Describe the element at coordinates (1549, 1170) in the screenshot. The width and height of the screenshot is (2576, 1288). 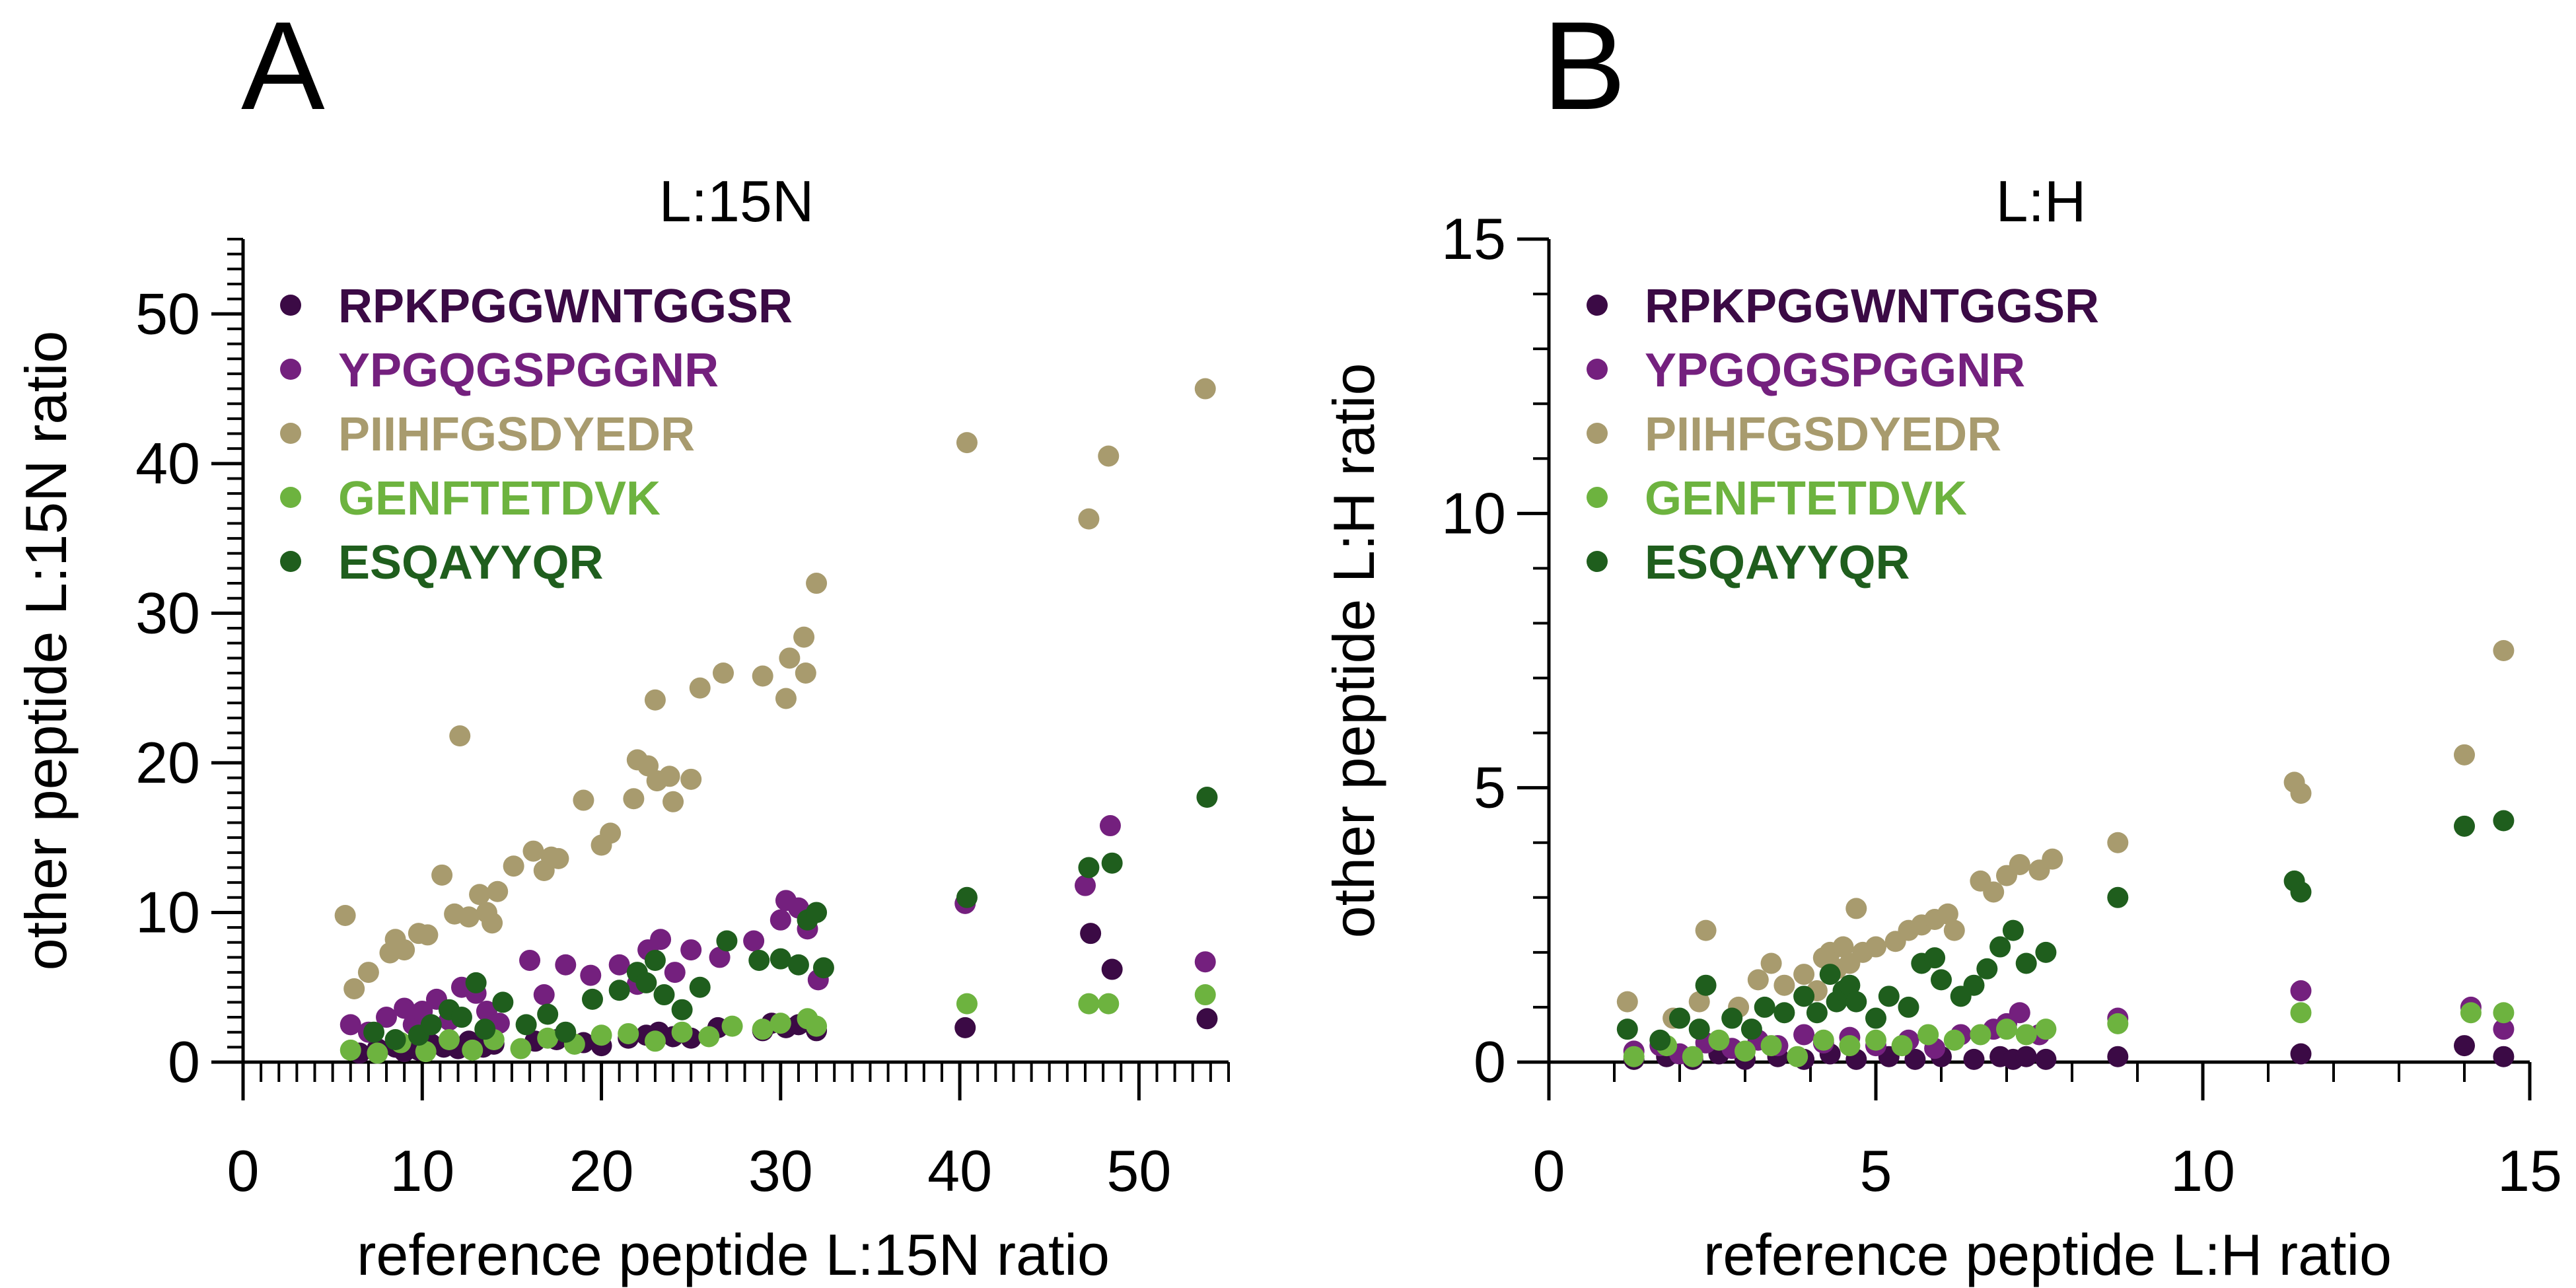
I see `panel-b-x-tick-label: 0` at that location.